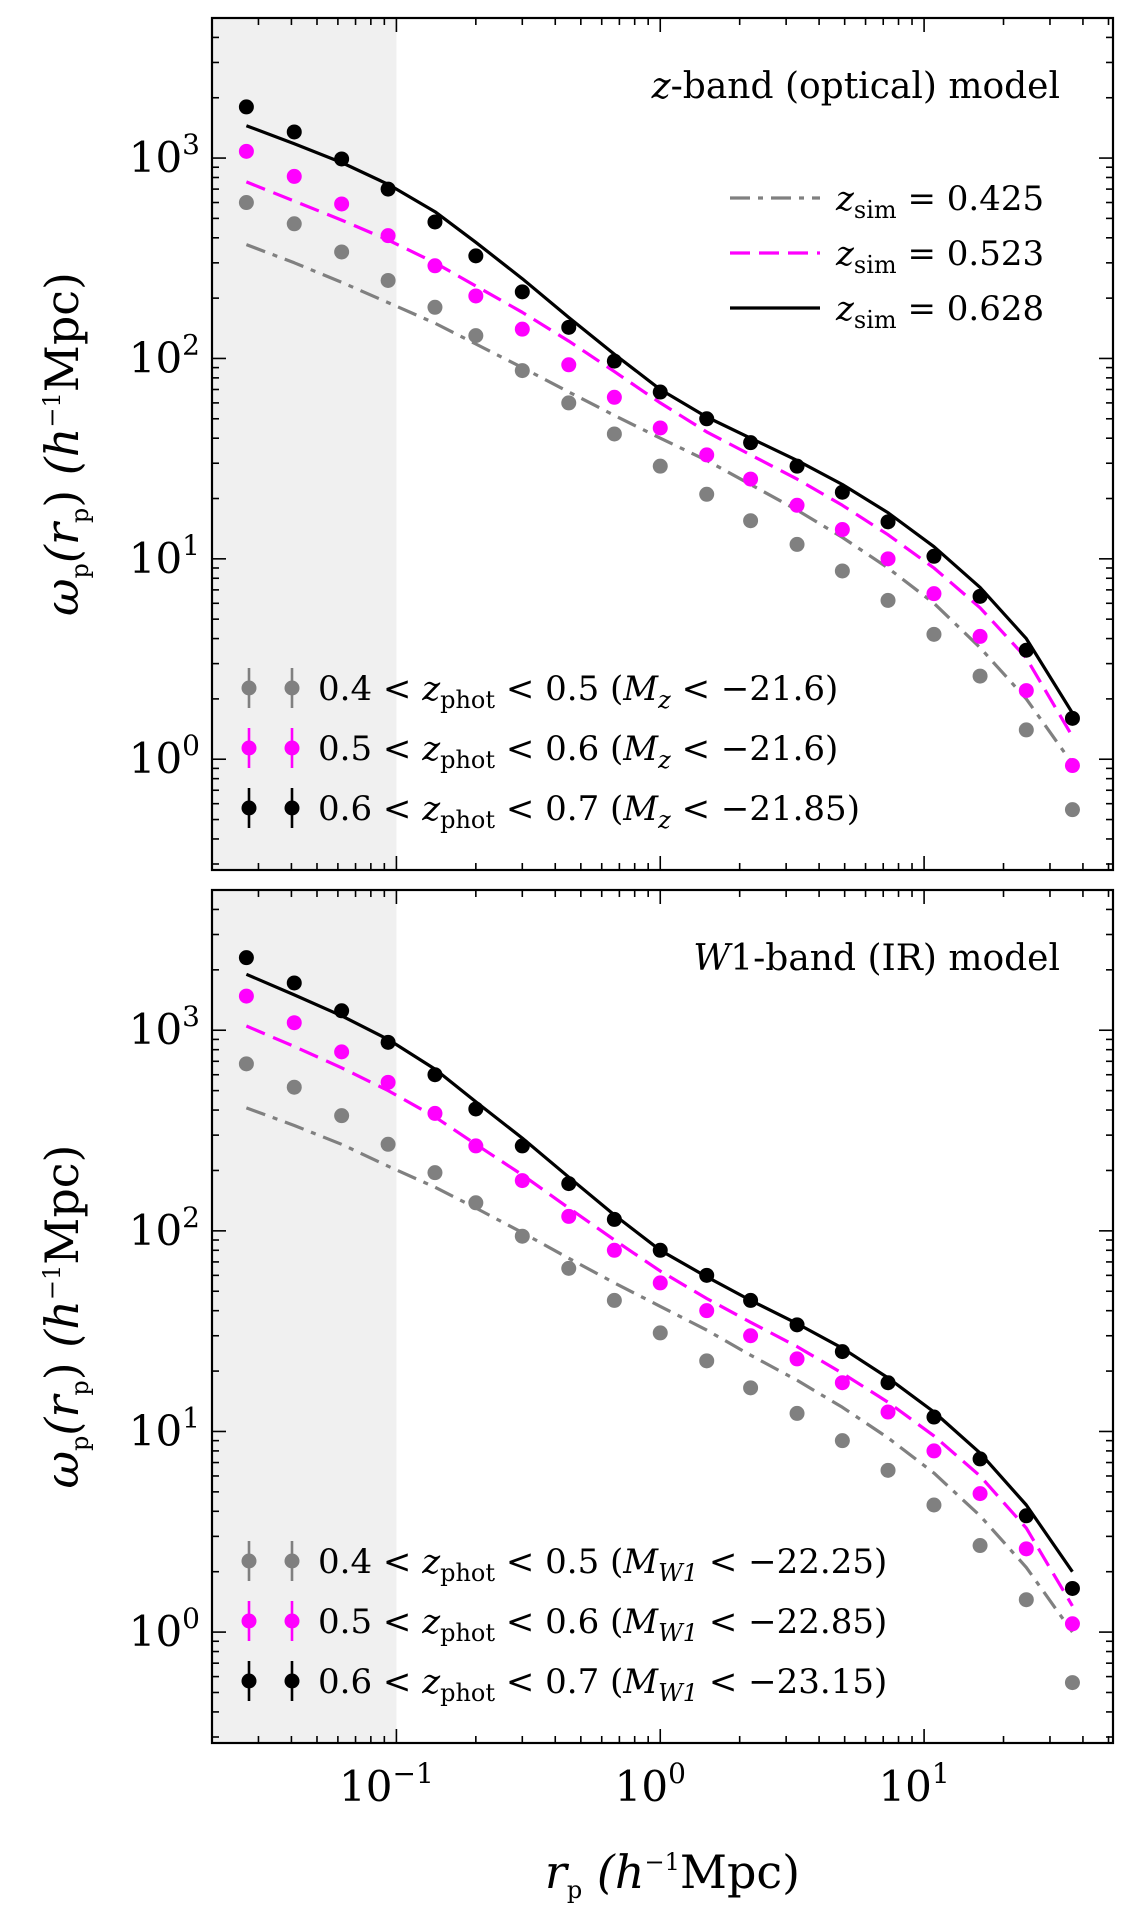 This screenshot has width=1128, height=1925. What do you see at coordinates (191, 1217) in the screenshot?
I see `tick-exponent: 2` at bounding box center [191, 1217].